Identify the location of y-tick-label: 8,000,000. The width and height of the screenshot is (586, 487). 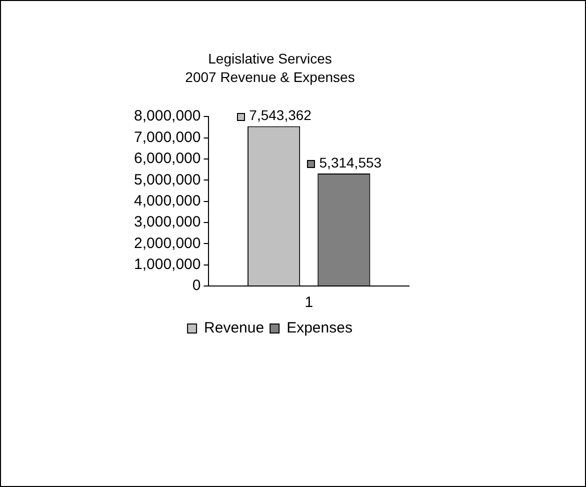
(167, 116).